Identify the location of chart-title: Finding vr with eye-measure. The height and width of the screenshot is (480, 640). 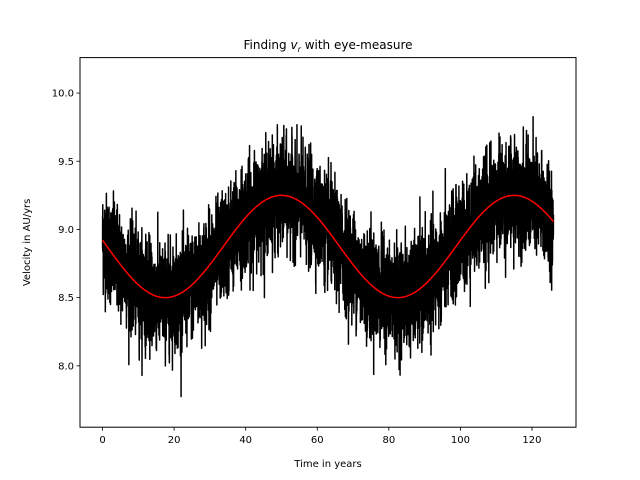
(328, 46).